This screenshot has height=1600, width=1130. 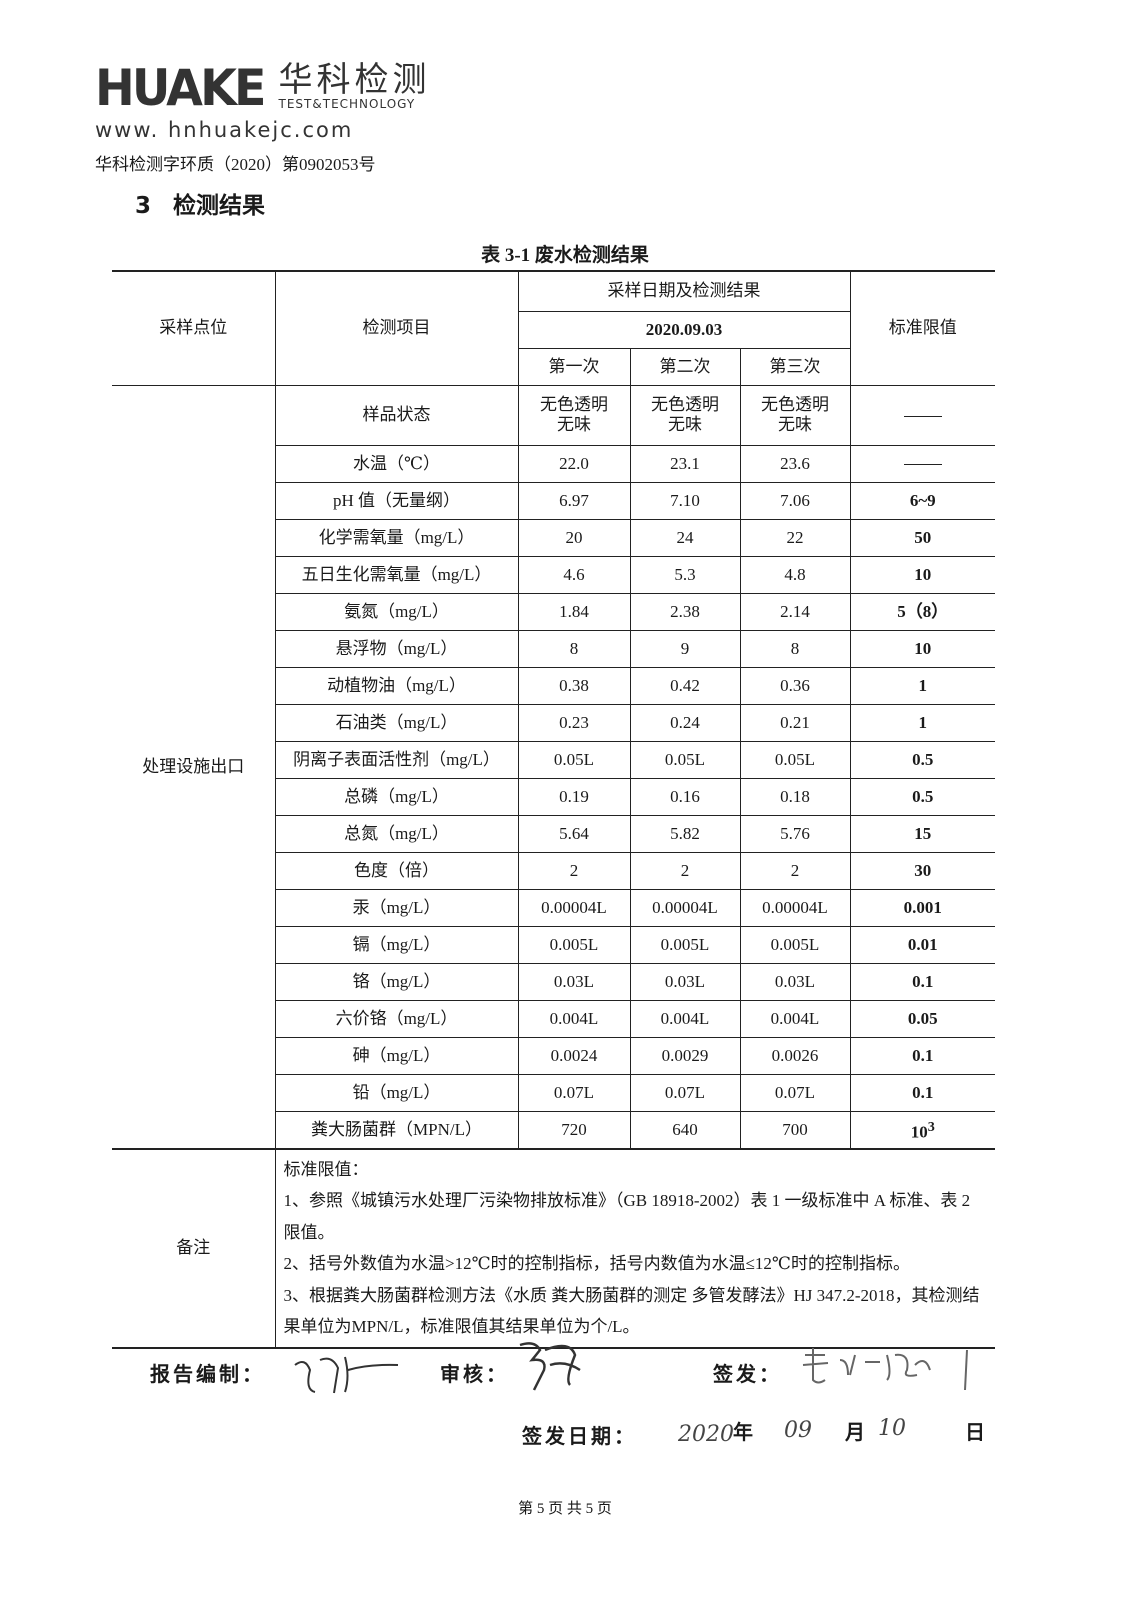 What do you see at coordinates (397, 1092) in the screenshot?
I see `test-item: 铅（mg/L）` at bounding box center [397, 1092].